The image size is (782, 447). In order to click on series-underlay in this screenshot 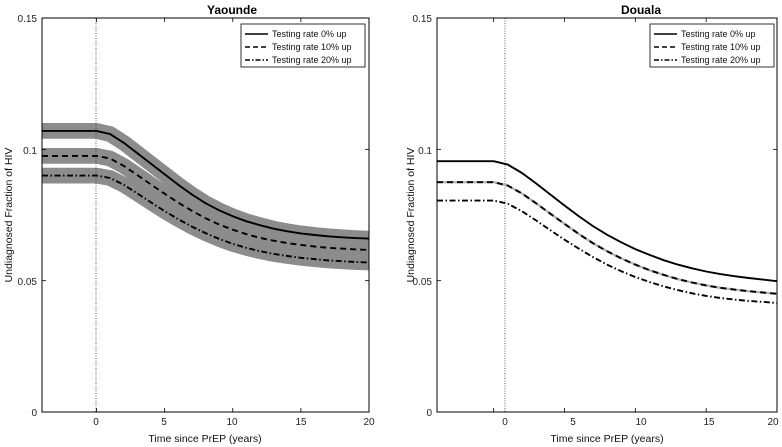, I will do `click(607, 237)`.